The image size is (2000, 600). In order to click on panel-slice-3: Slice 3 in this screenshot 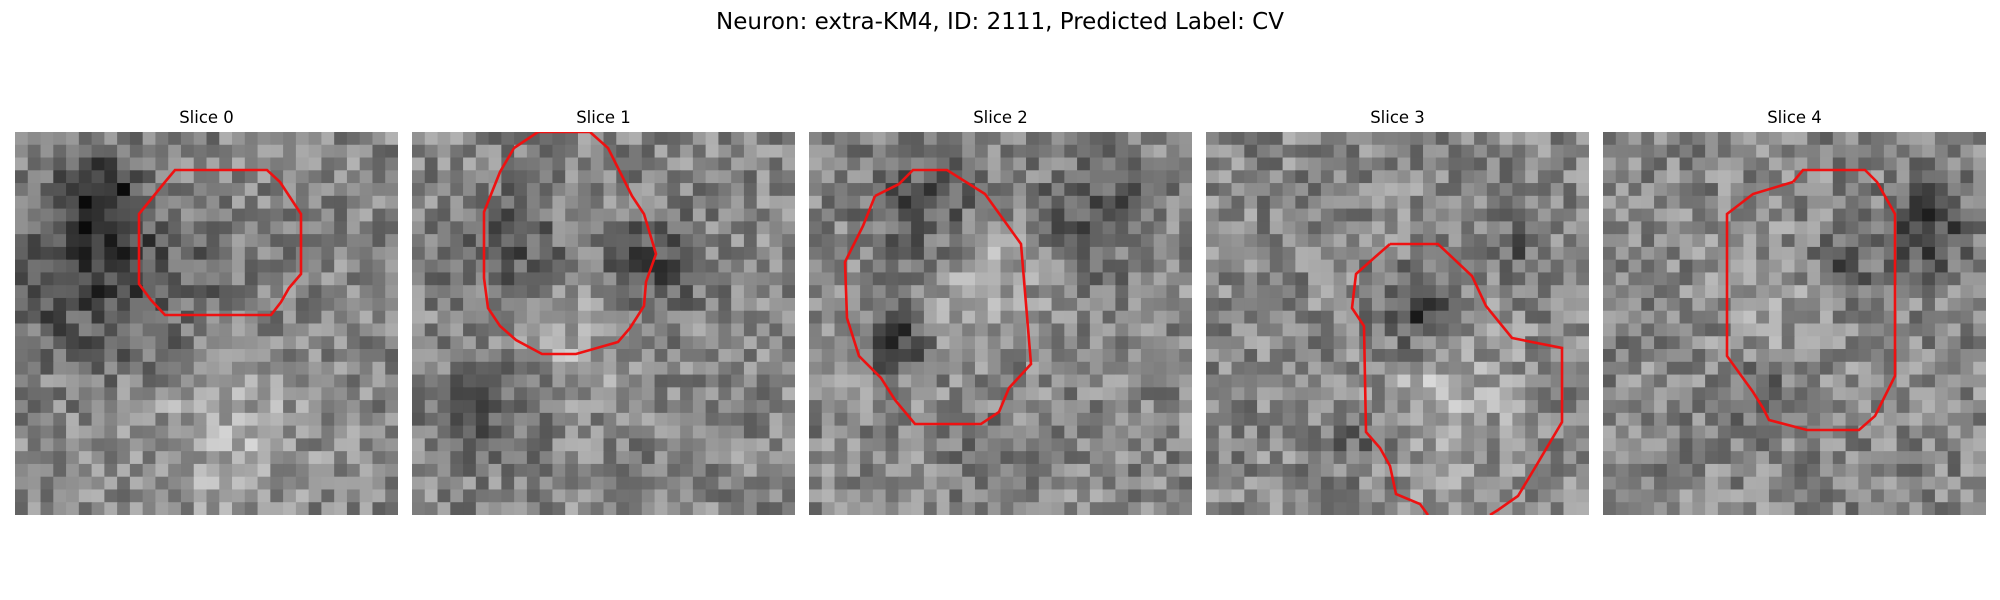, I will do `click(1397, 311)`.